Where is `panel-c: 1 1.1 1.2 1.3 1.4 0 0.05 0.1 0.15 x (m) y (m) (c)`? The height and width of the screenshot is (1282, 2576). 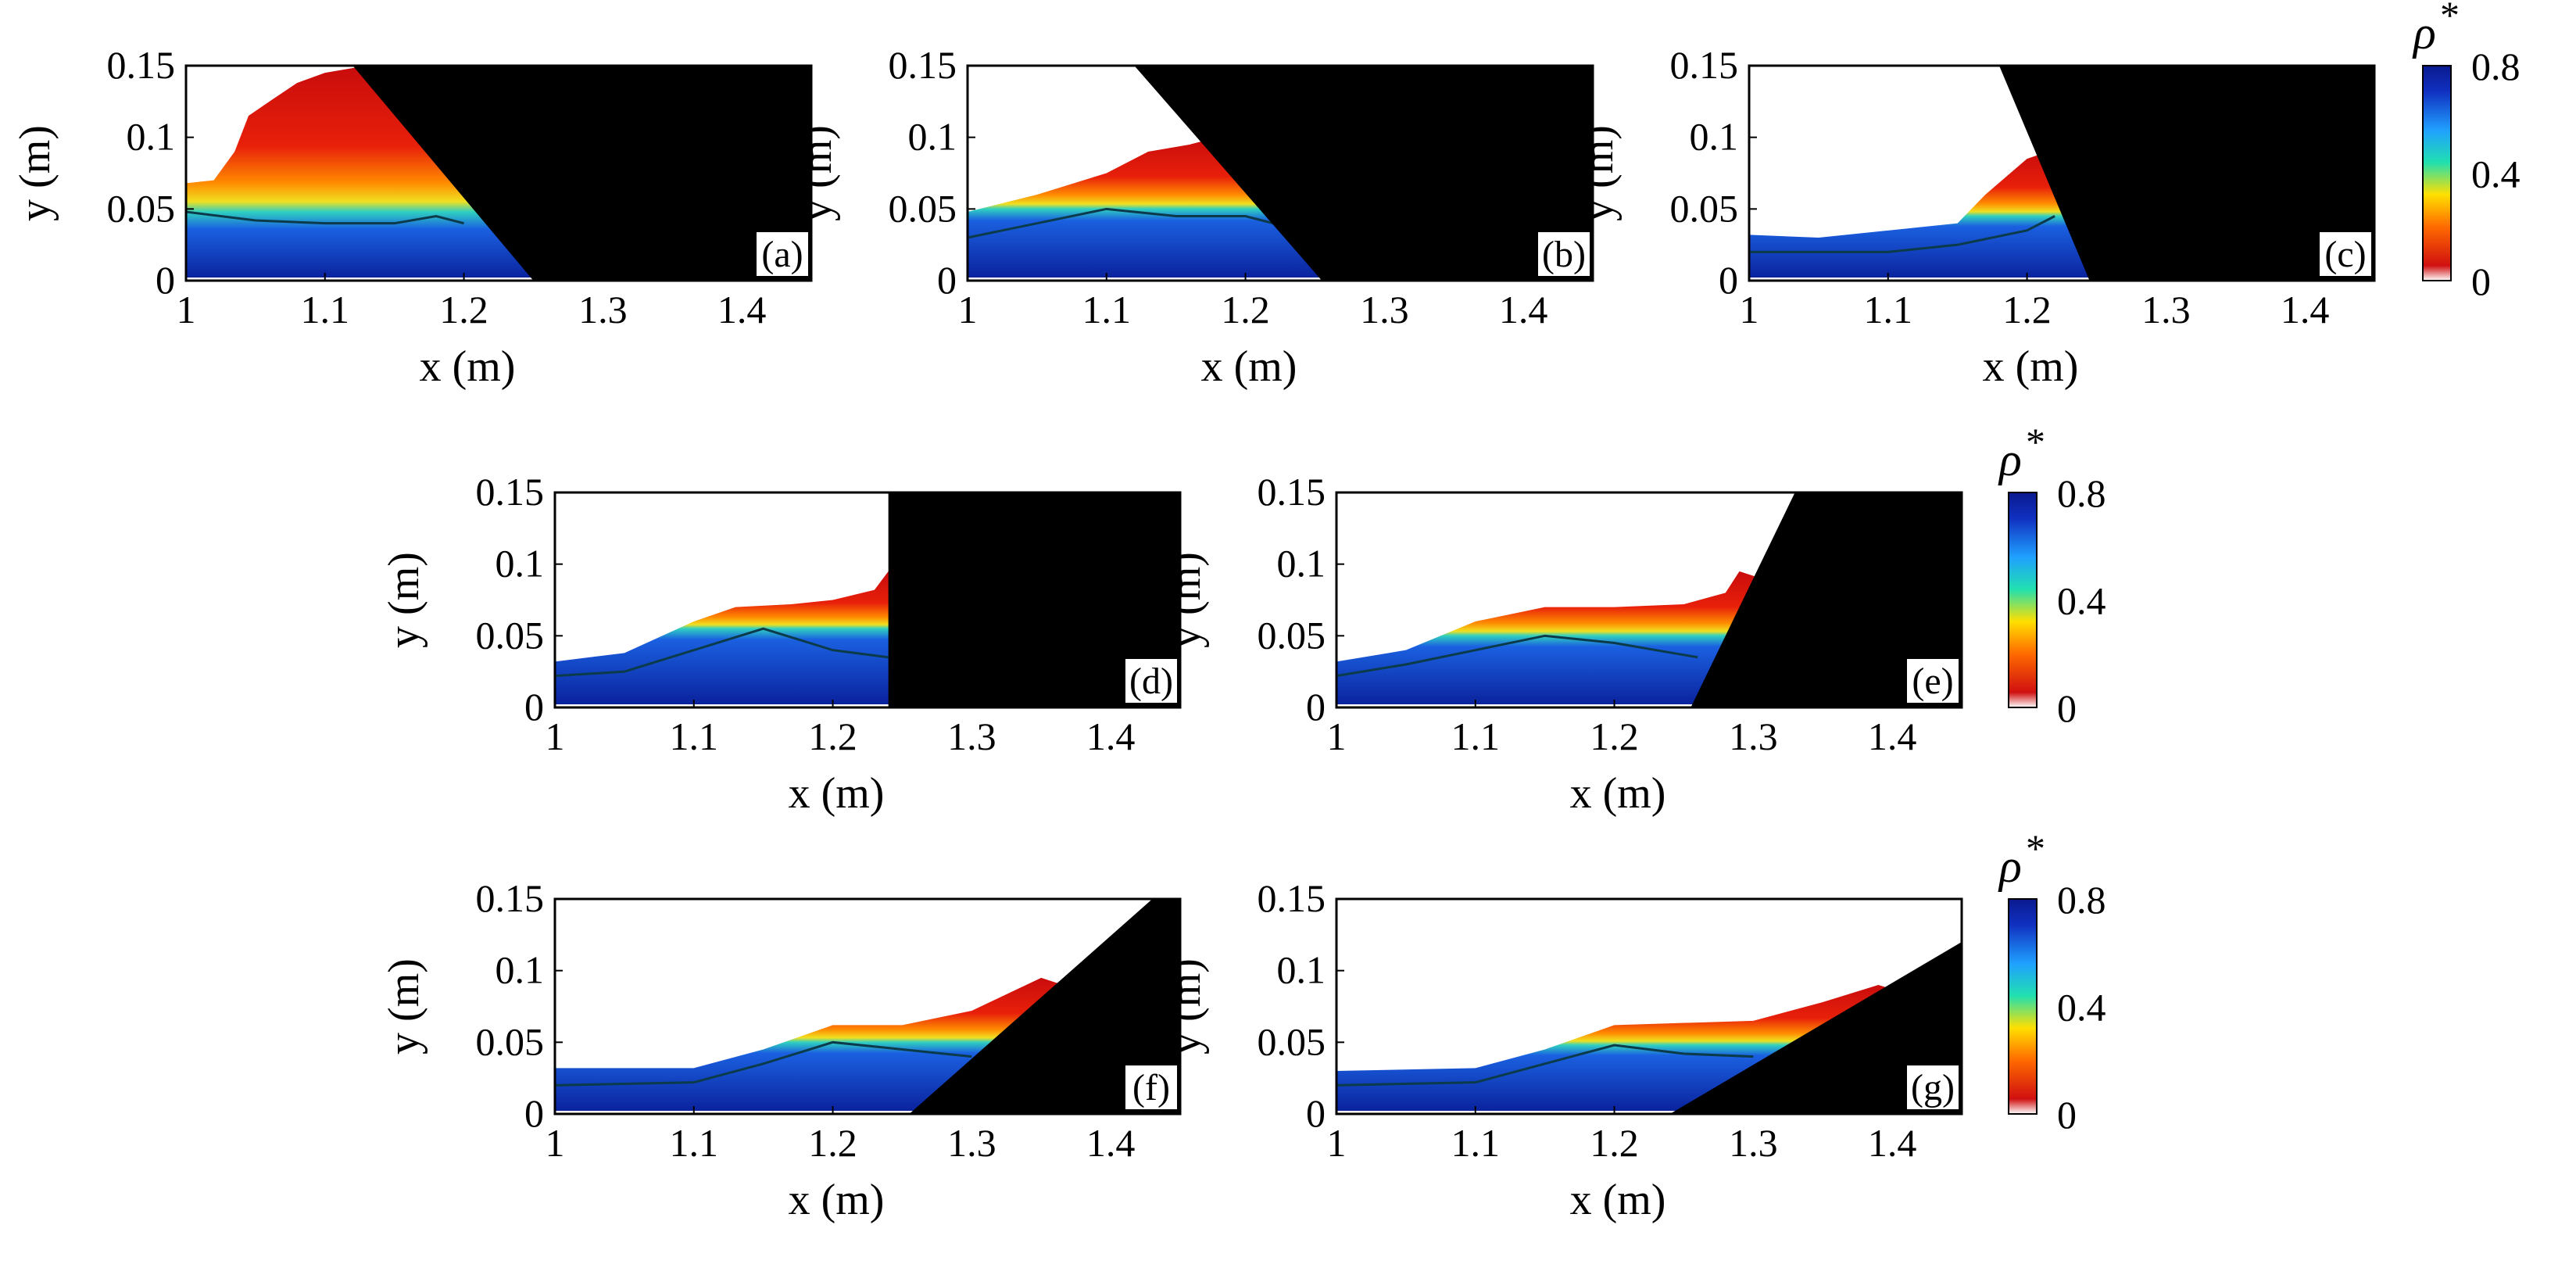 panel-c: 1 1.1 1.2 1.3 1.4 0 0.05 0.1 0.15 x (m) y (m) (c) is located at coordinates (1975, 217).